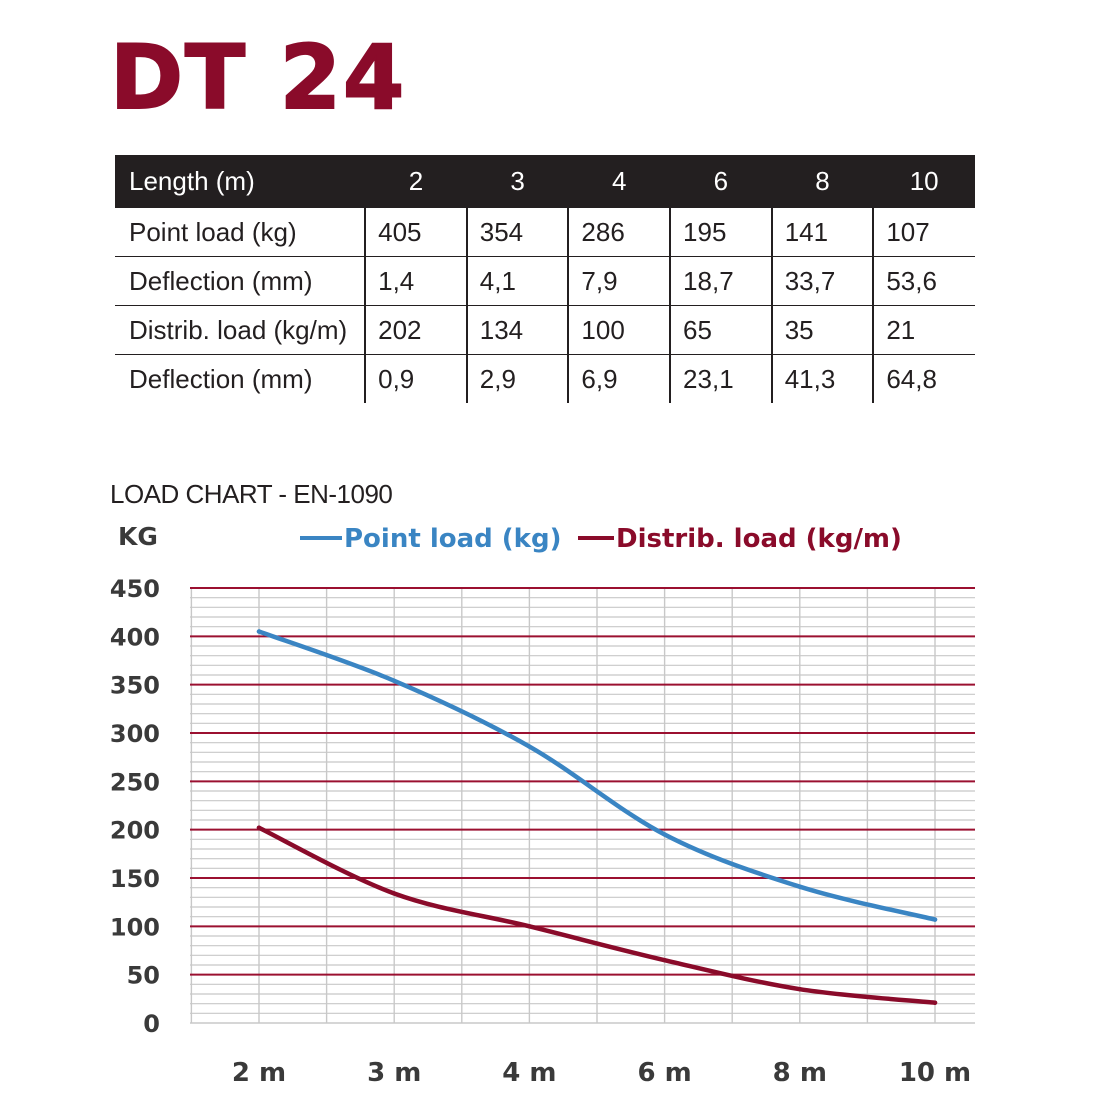 This screenshot has width=1100, height=1100. I want to click on table-cell: 286, so click(619, 232).